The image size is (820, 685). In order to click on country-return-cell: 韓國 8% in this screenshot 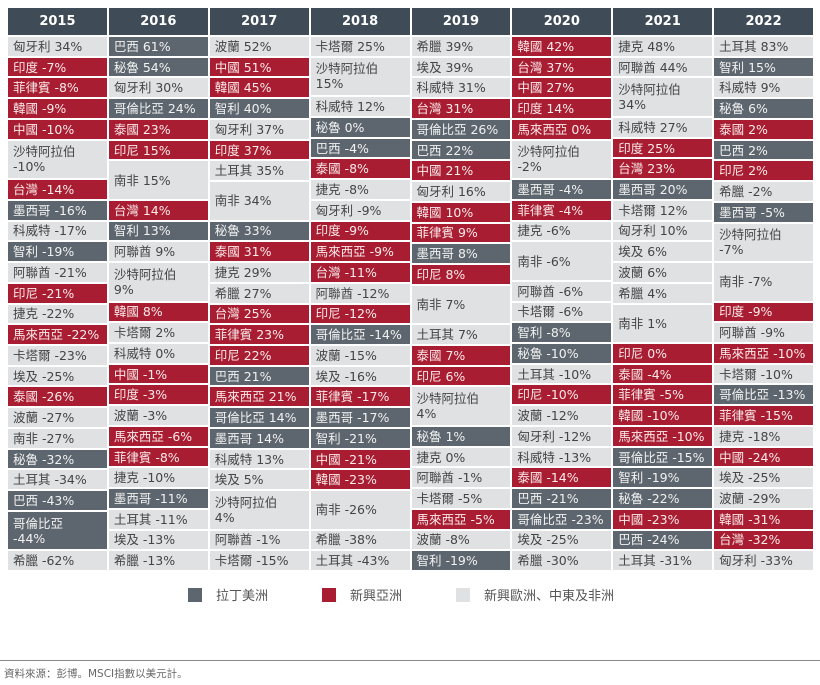, I will do `click(158, 313)`.